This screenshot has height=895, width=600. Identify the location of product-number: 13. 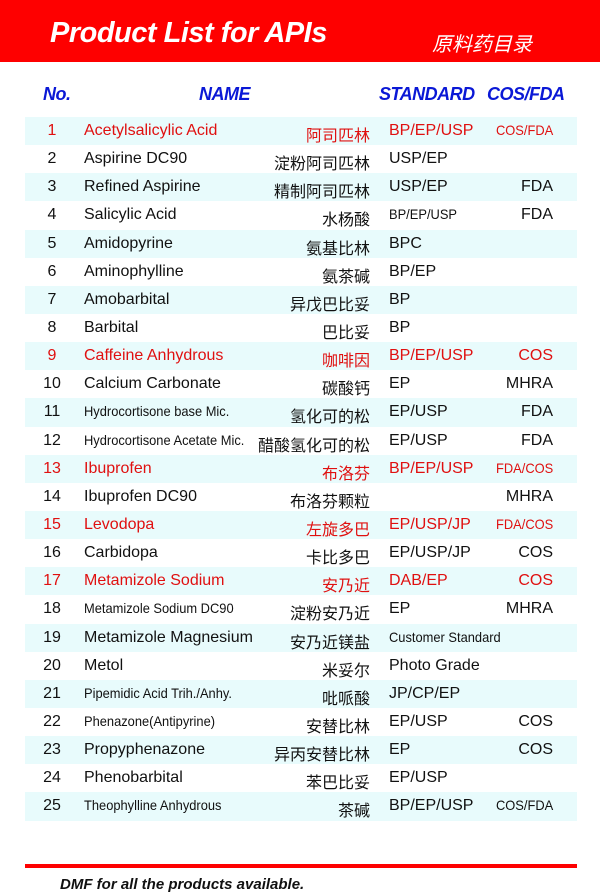
(52, 468).